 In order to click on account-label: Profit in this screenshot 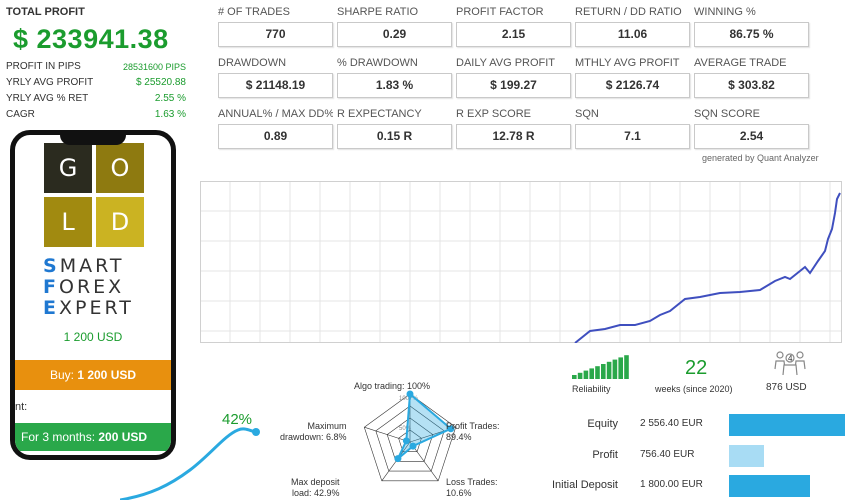, I will do `click(605, 455)`.